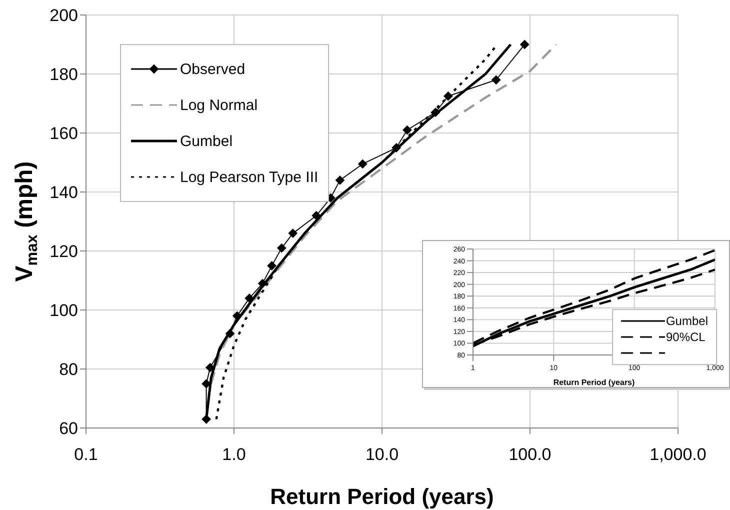 This screenshot has height=510, width=730. What do you see at coordinates (678, 454) in the screenshot?
I see `x-tick-label: 1,000.0` at bounding box center [678, 454].